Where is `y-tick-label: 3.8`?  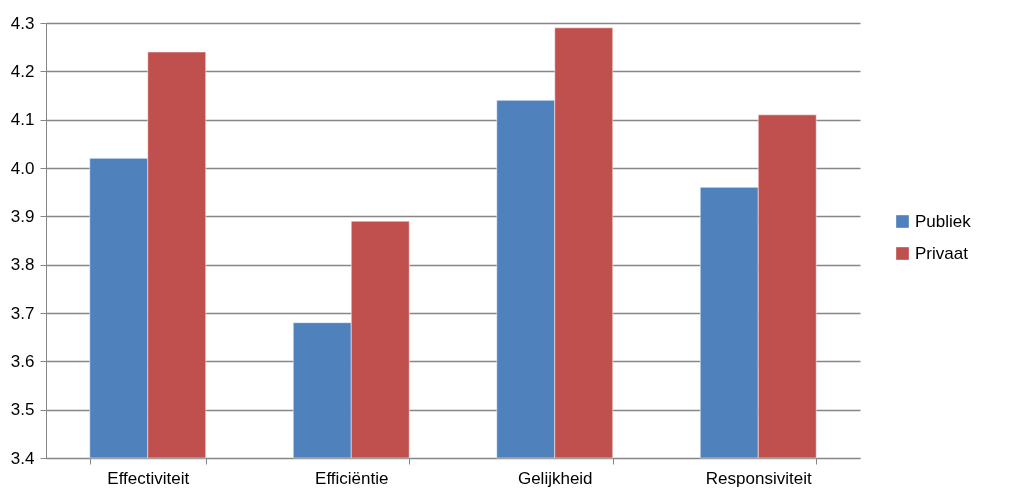
y-tick-label: 3.8 is located at coordinates (22, 265).